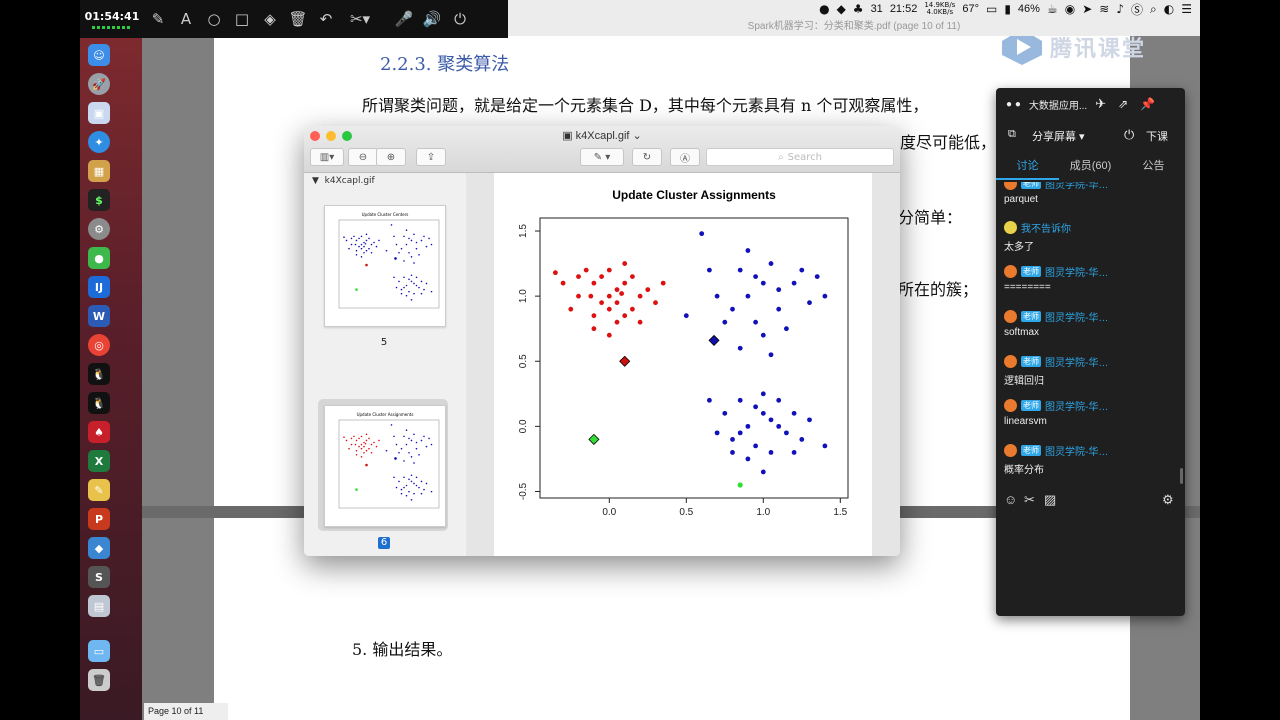  What do you see at coordinates (315, 136) in the screenshot?
I see `close-icon` at bounding box center [315, 136].